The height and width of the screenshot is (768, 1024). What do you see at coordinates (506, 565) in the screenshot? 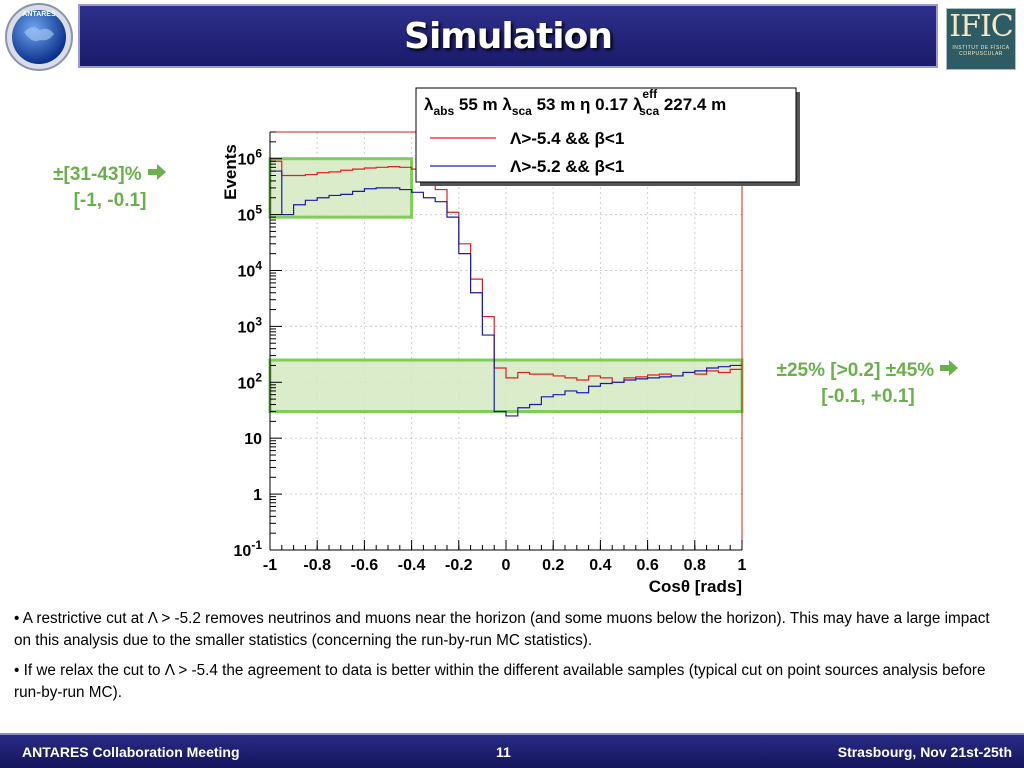
I see `x-tick-label: 0` at bounding box center [506, 565].